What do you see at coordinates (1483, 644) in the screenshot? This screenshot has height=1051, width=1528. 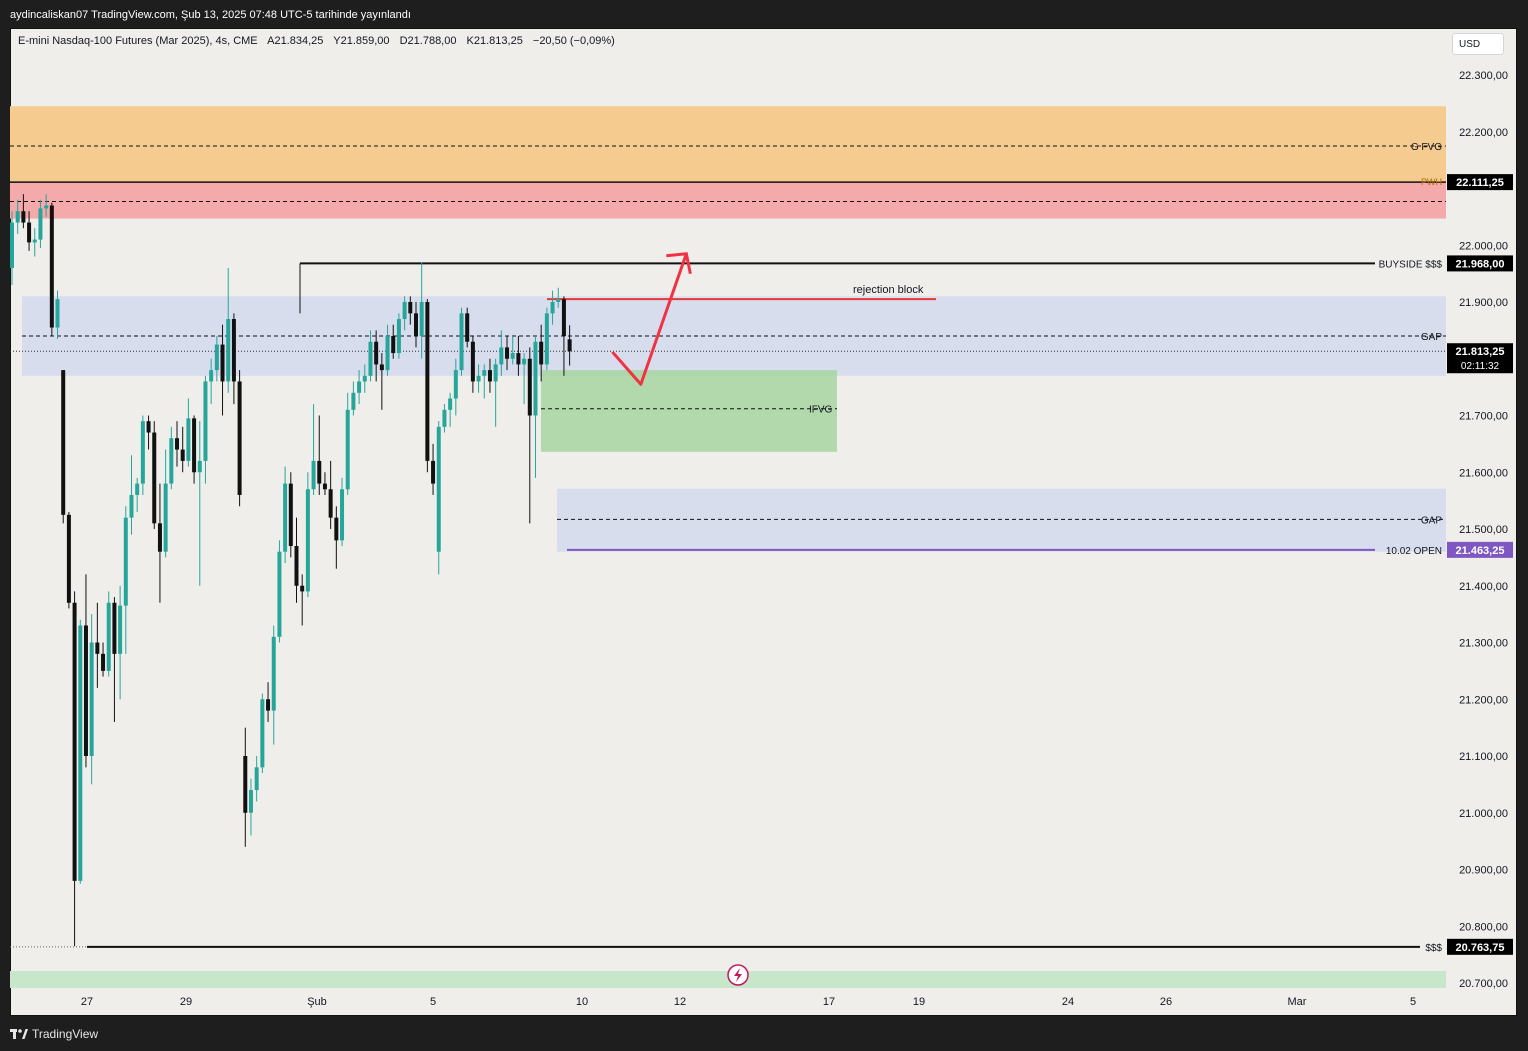 I see `y-tick-label: 21.300,00` at bounding box center [1483, 644].